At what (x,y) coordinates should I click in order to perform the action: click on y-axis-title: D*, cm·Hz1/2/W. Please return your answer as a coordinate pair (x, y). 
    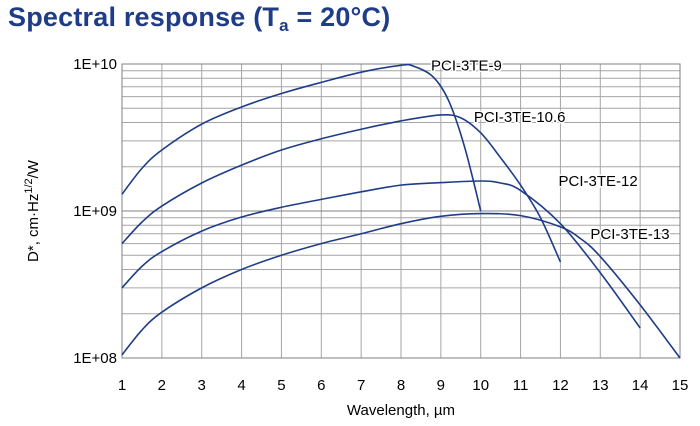
    Looking at the image, I should click on (32, 210).